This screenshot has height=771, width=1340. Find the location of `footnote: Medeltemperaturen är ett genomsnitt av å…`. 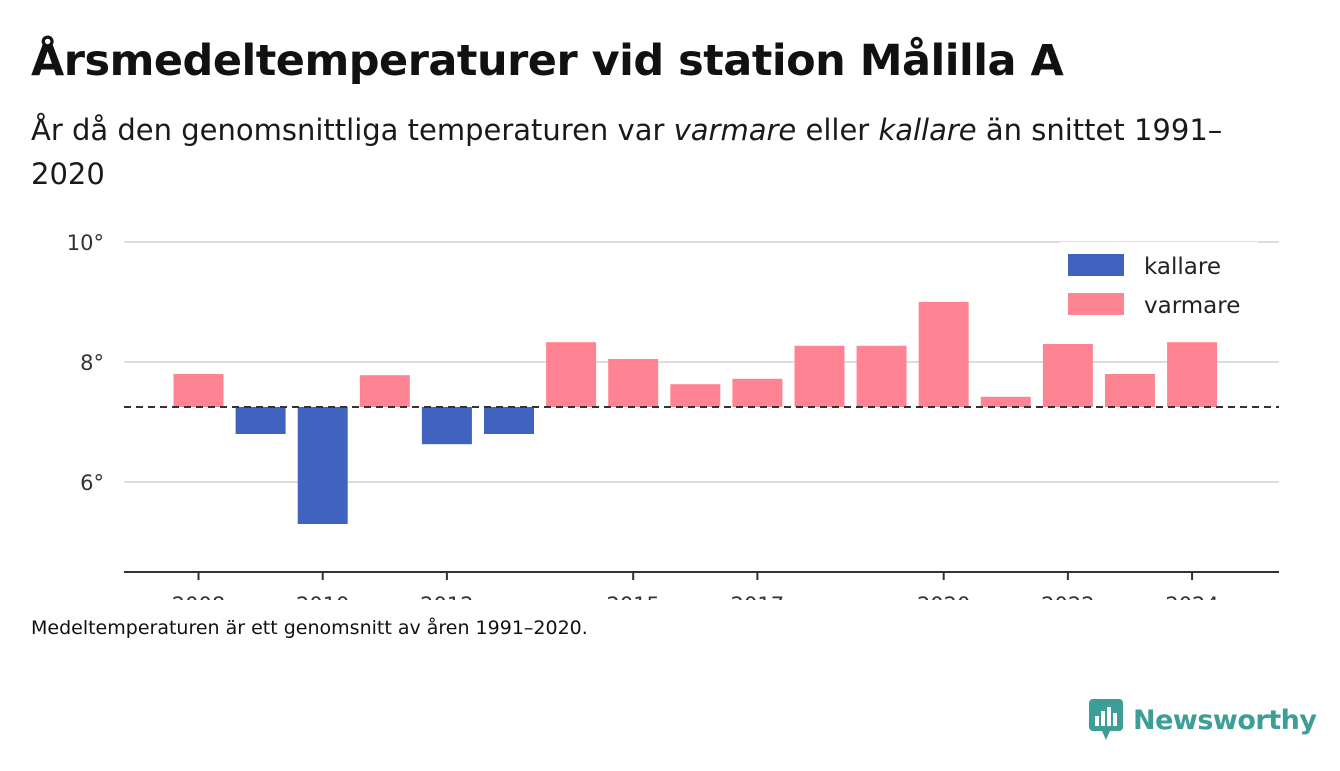

footnote: Medeltemperaturen är ett genomsnitt av å… is located at coordinates (309, 628).